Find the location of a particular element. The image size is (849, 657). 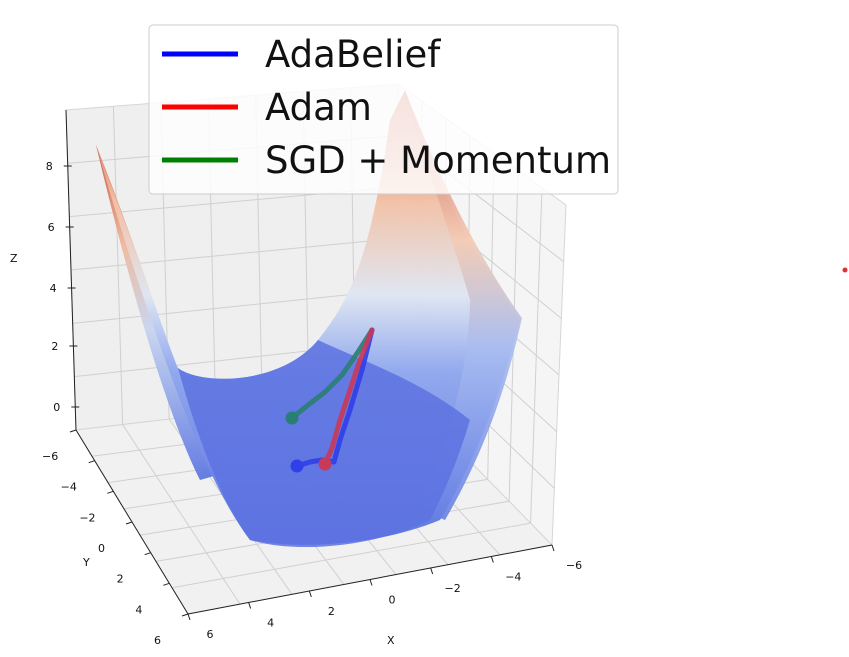

x-tick-label: 4 is located at coordinates (270, 623).